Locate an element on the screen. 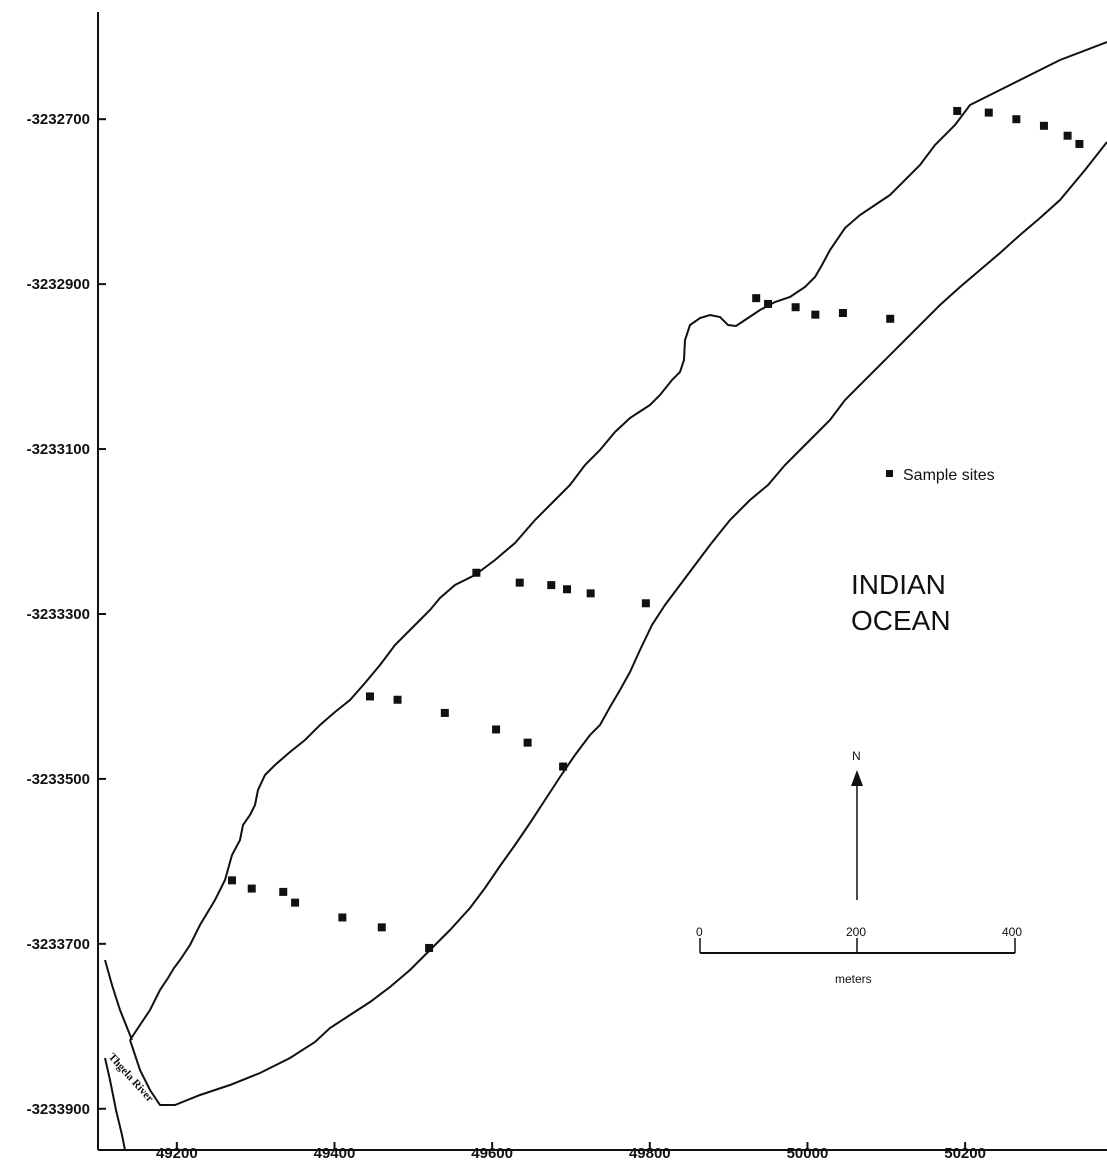  x-tick-label: 49400 is located at coordinates (335, 1153).